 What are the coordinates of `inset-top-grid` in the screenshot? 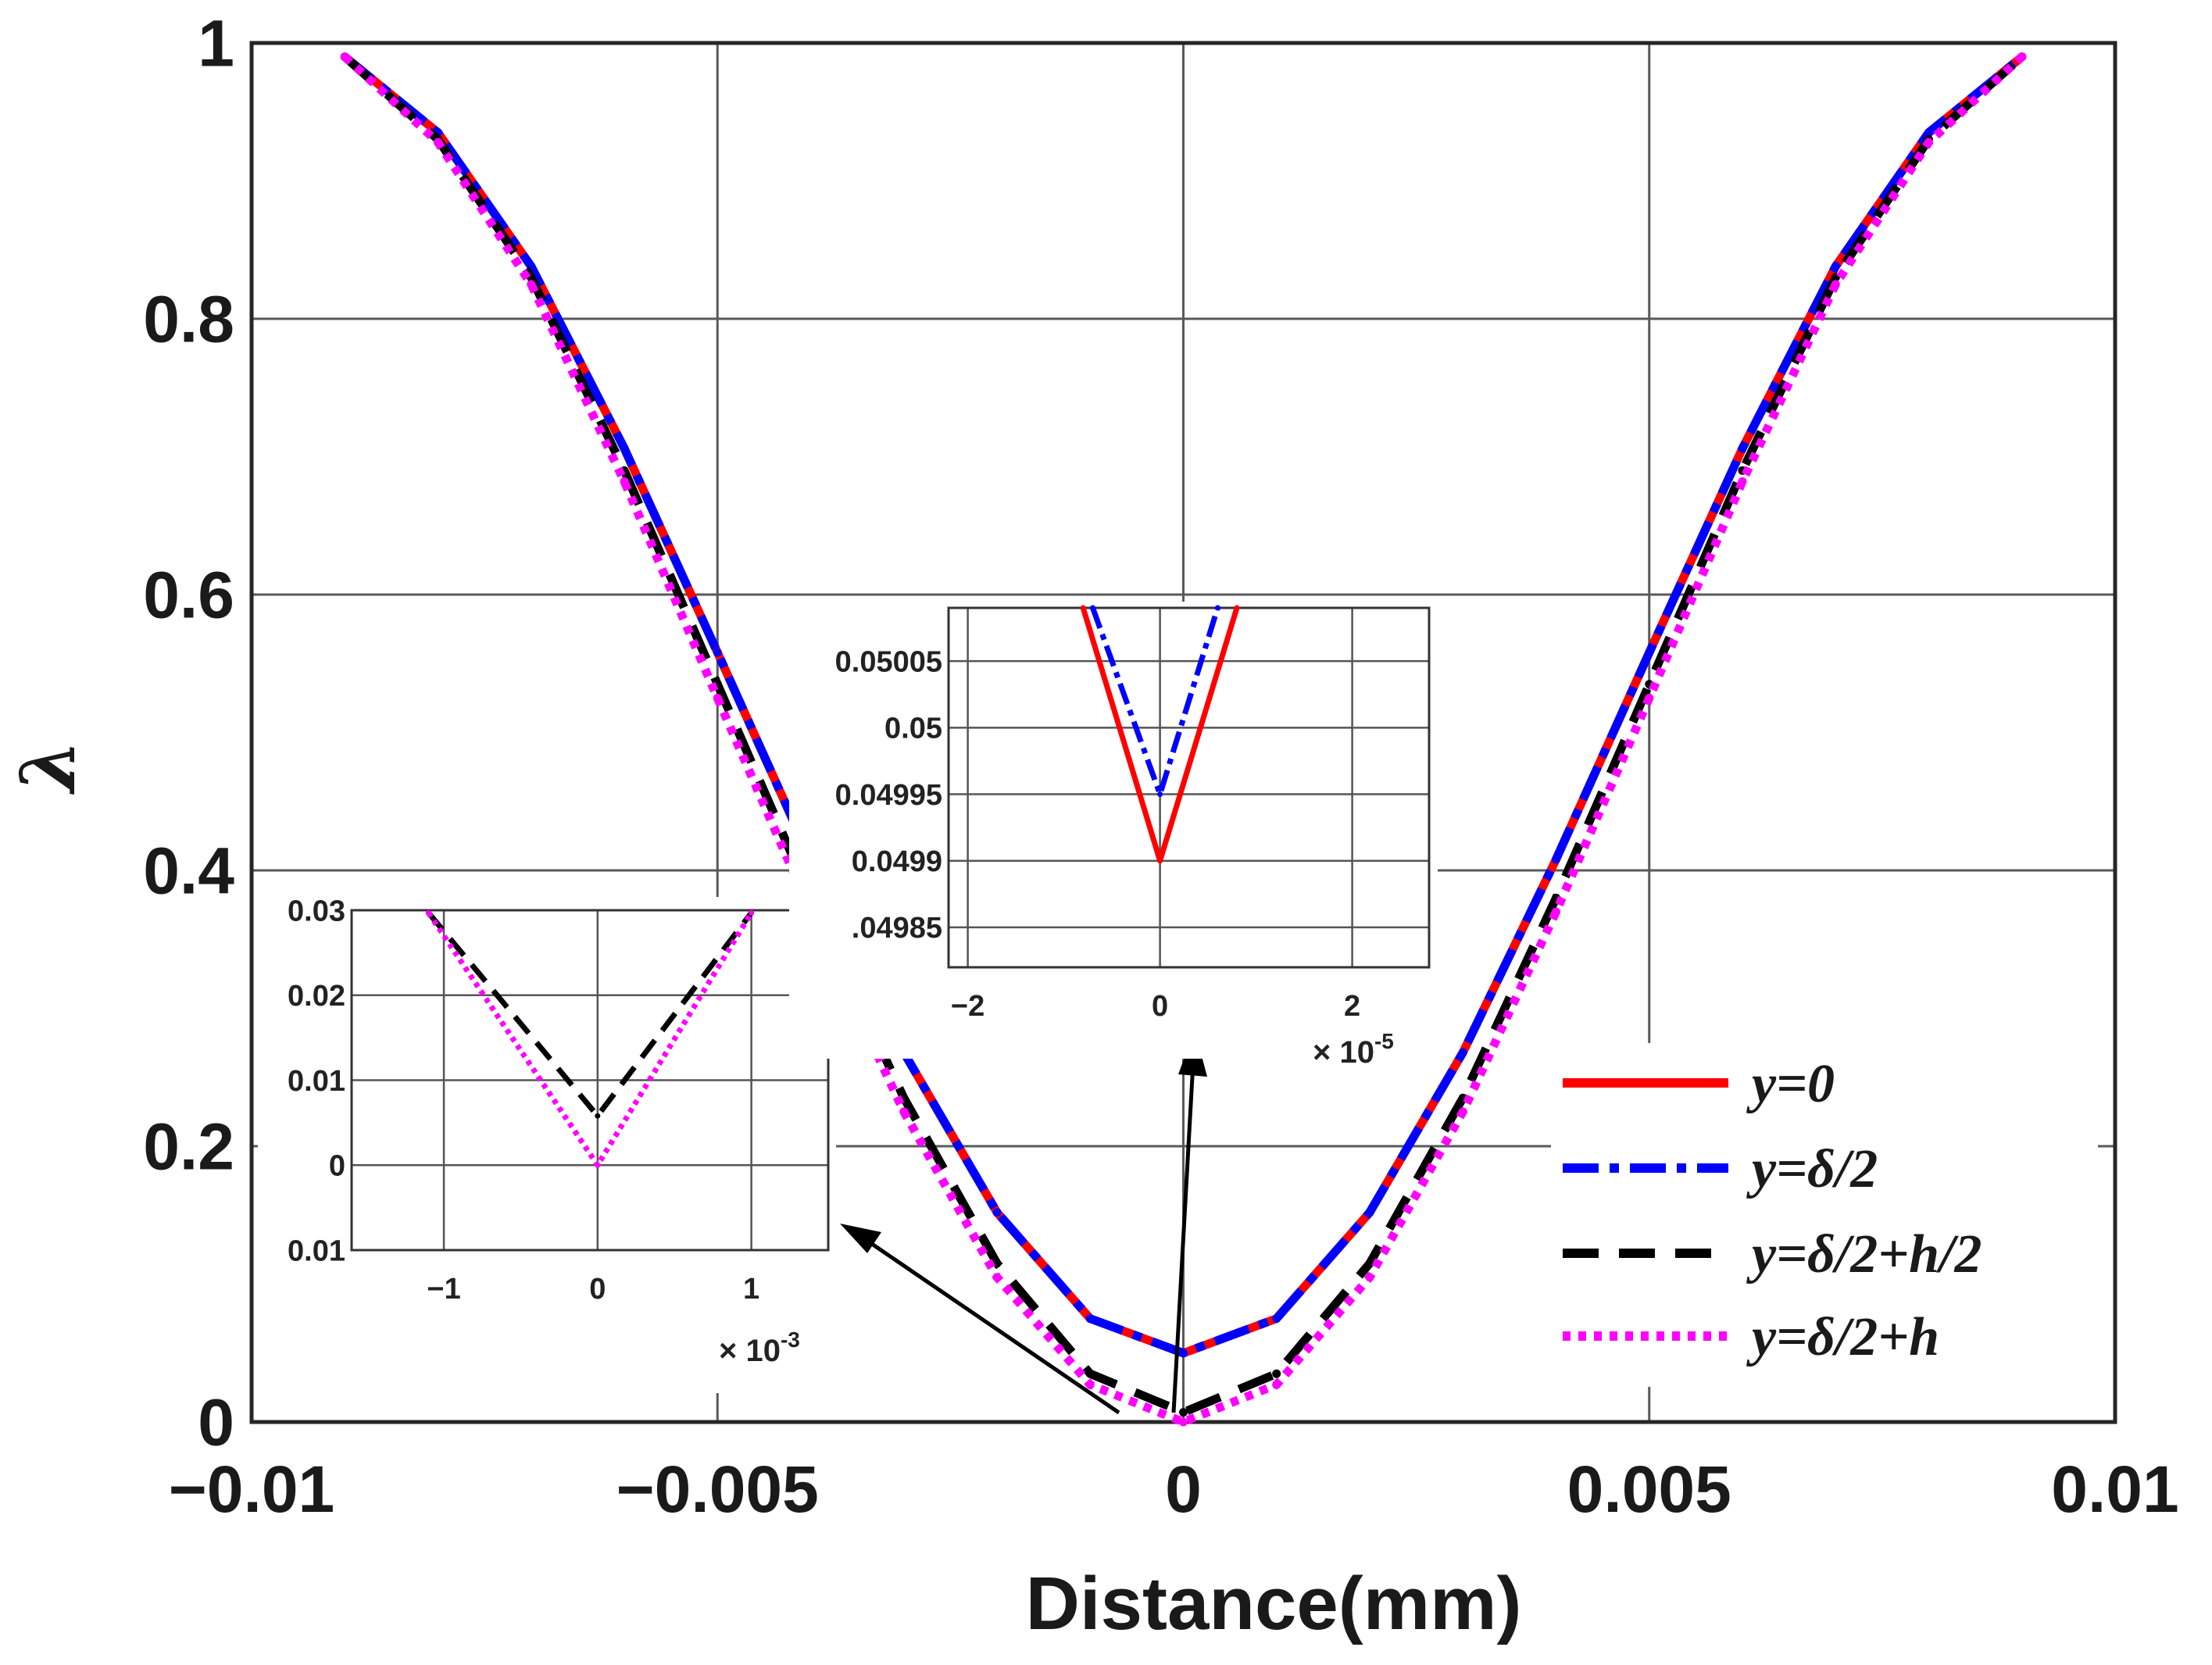 It's located at (1189, 787).